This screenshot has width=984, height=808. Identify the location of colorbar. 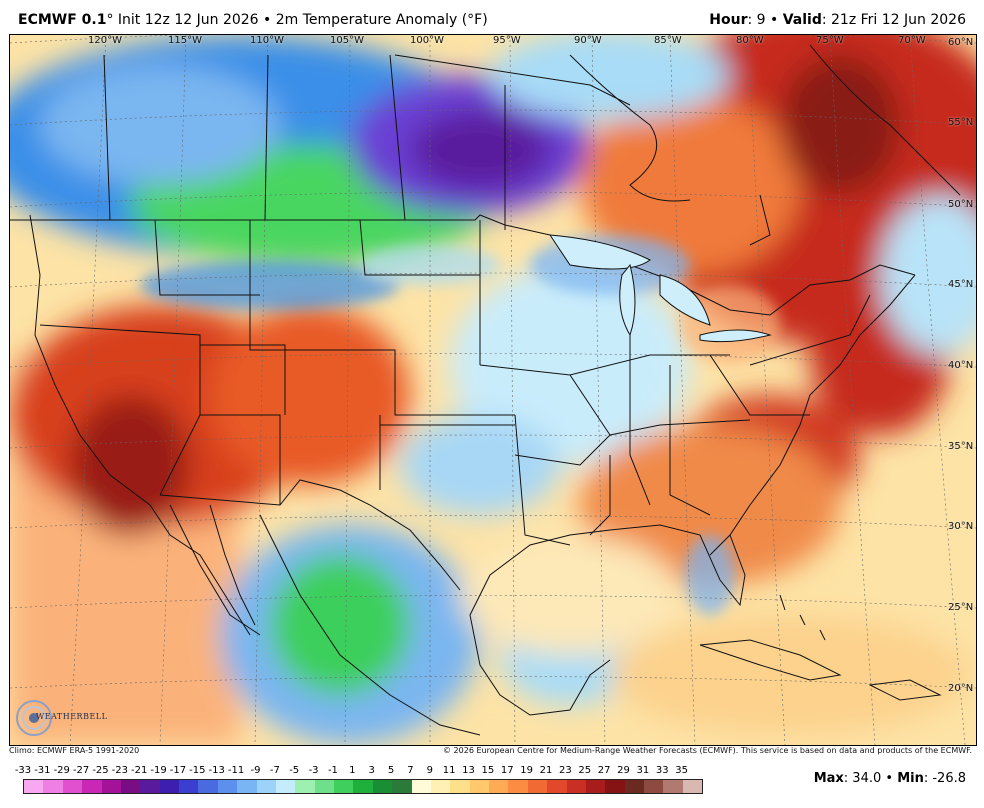
(363, 786).